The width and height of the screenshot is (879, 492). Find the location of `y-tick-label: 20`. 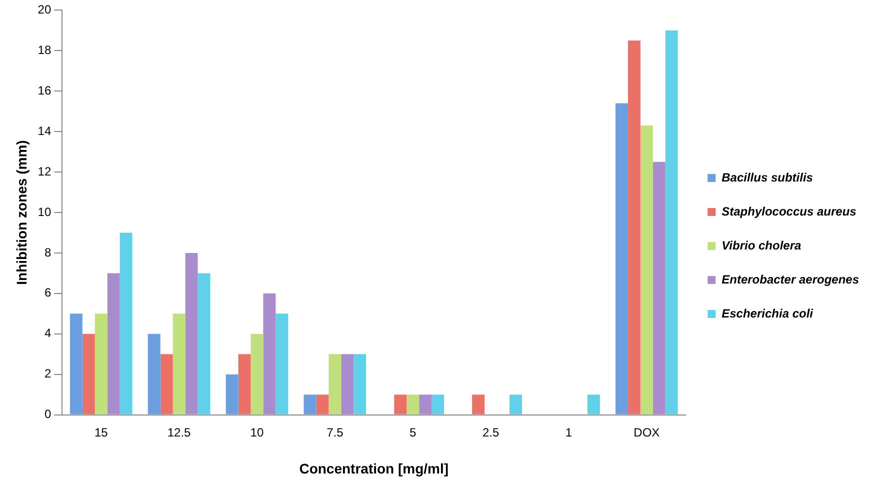

y-tick-label: 20 is located at coordinates (45, 9).